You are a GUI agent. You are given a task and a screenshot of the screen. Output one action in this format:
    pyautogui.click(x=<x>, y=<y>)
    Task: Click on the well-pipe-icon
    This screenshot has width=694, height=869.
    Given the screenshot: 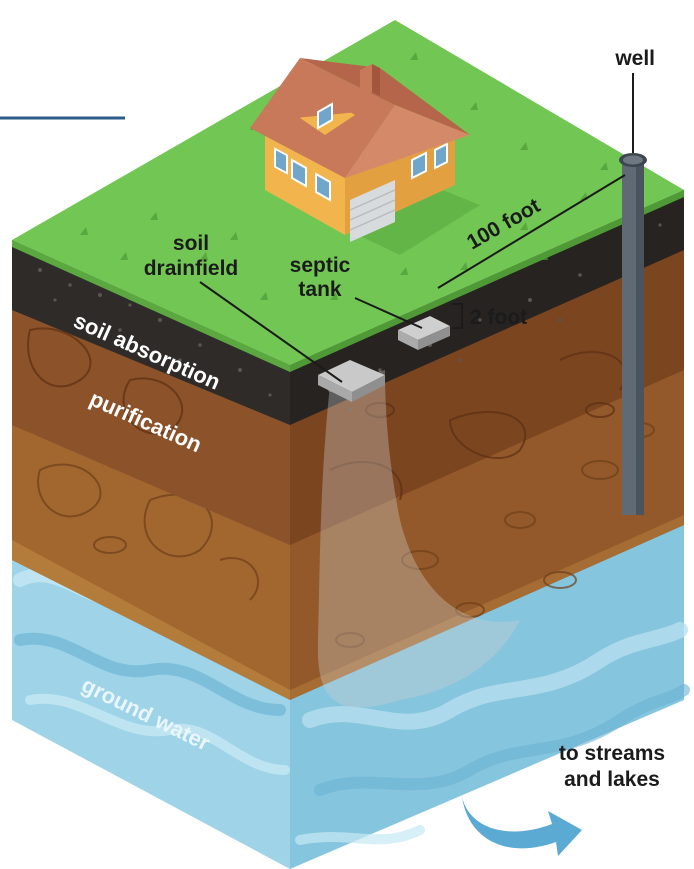 What is the action you would take?
    pyautogui.click(x=633, y=294)
    